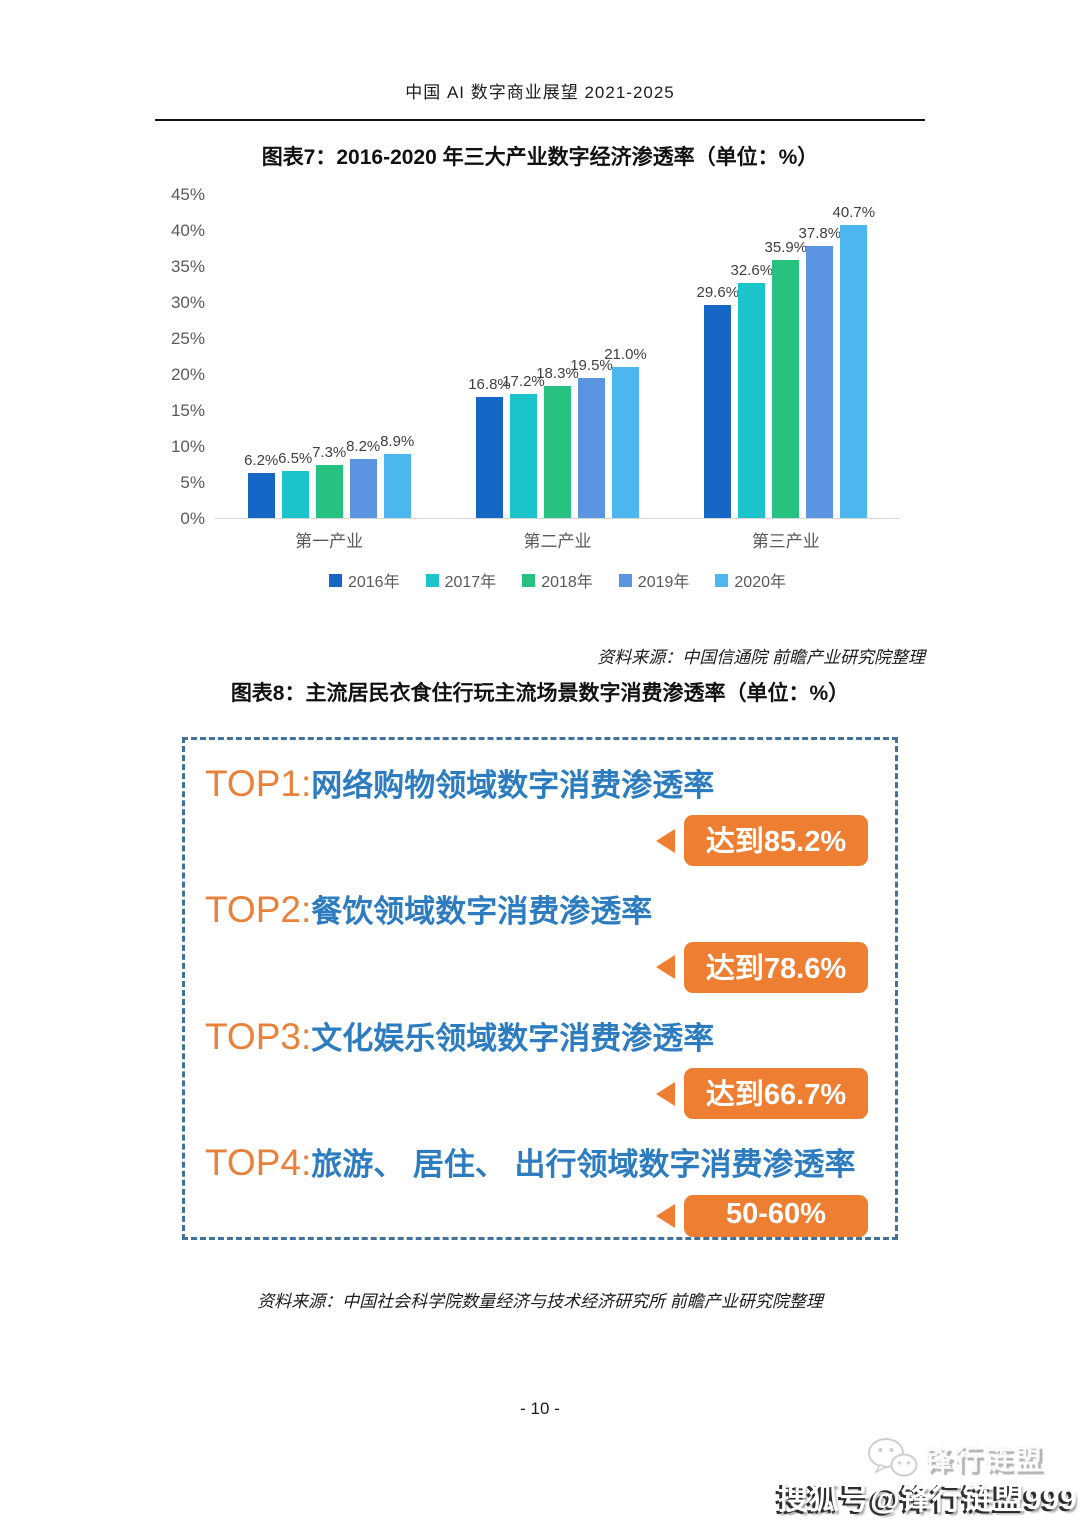  What do you see at coordinates (363, 446) in the screenshot?
I see `bar-value-label: 8.2%` at bounding box center [363, 446].